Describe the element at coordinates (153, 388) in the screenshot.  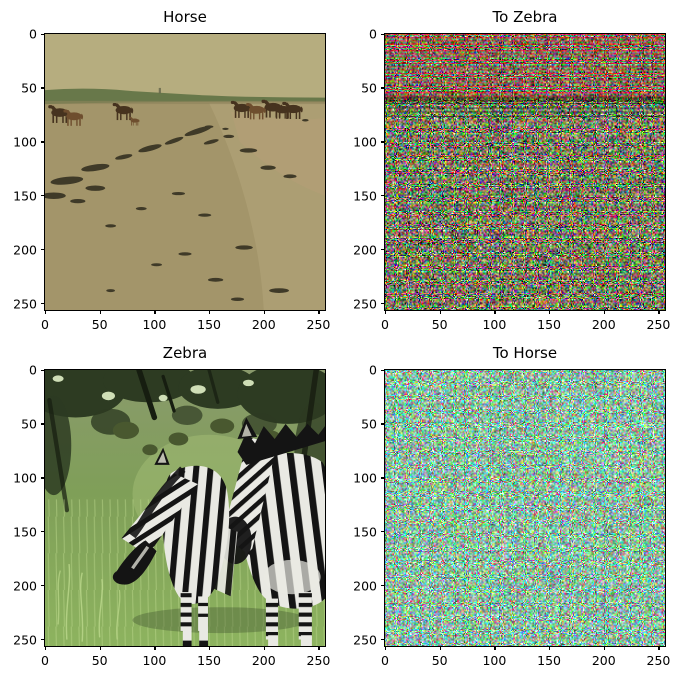
I see `sky-gaps` at that location.